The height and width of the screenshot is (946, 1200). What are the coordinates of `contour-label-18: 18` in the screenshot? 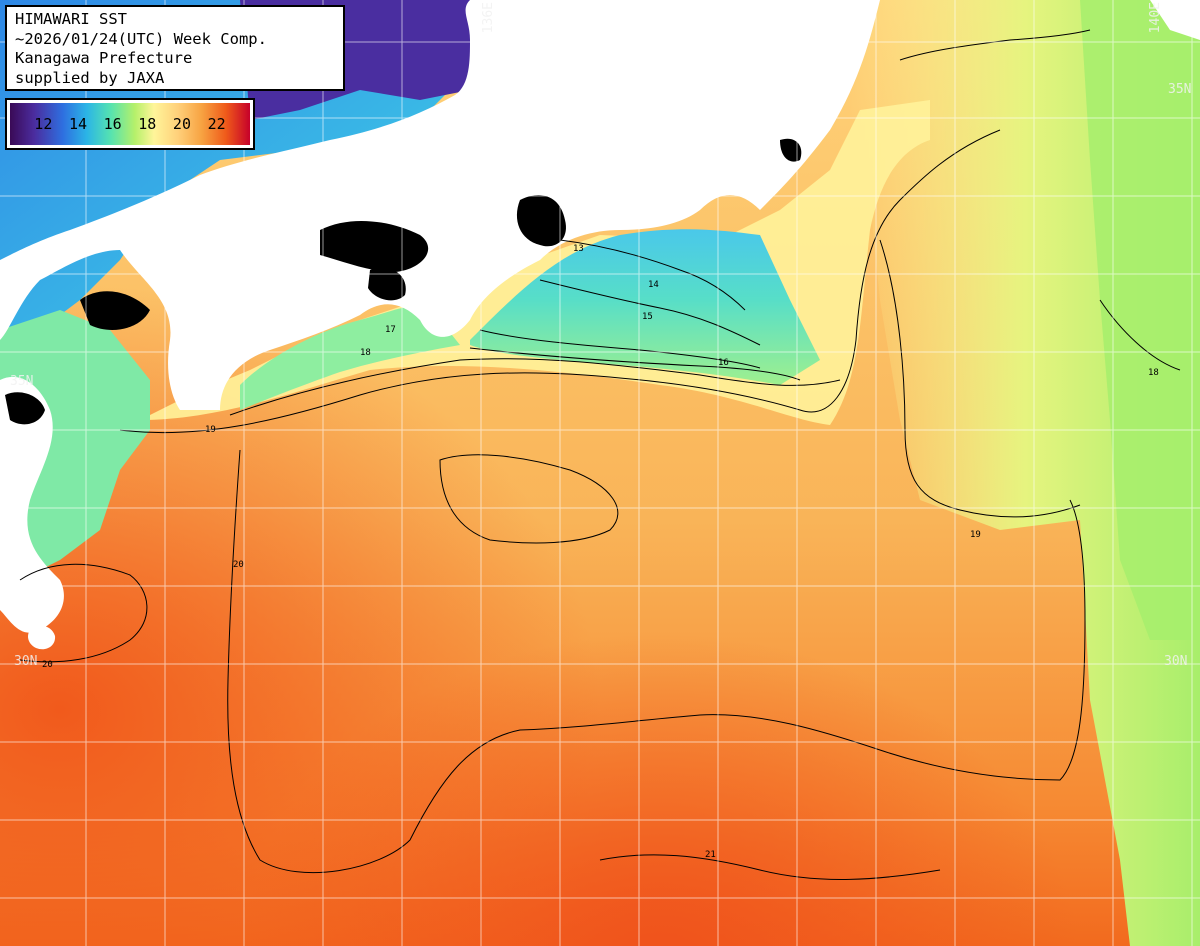 It's located at (365, 353).